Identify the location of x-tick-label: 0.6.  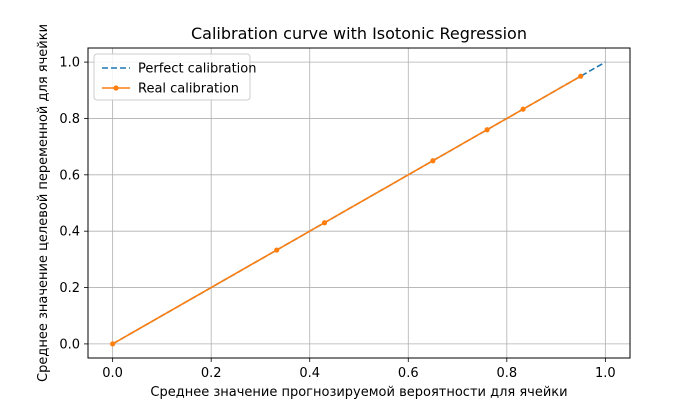
(408, 373).